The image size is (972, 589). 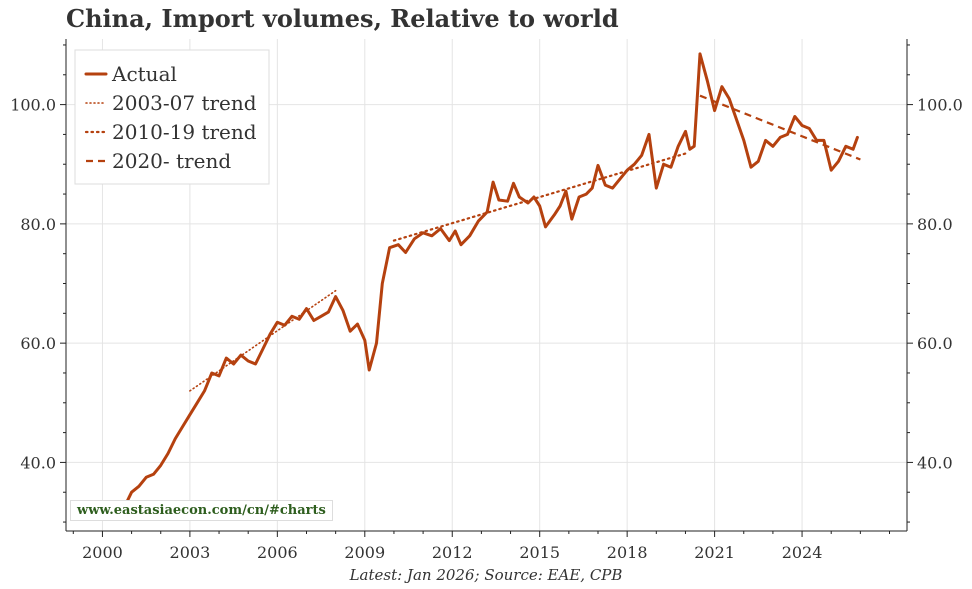 What do you see at coordinates (38, 343) in the screenshot?
I see `y-tick-label-left: 60.0` at bounding box center [38, 343].